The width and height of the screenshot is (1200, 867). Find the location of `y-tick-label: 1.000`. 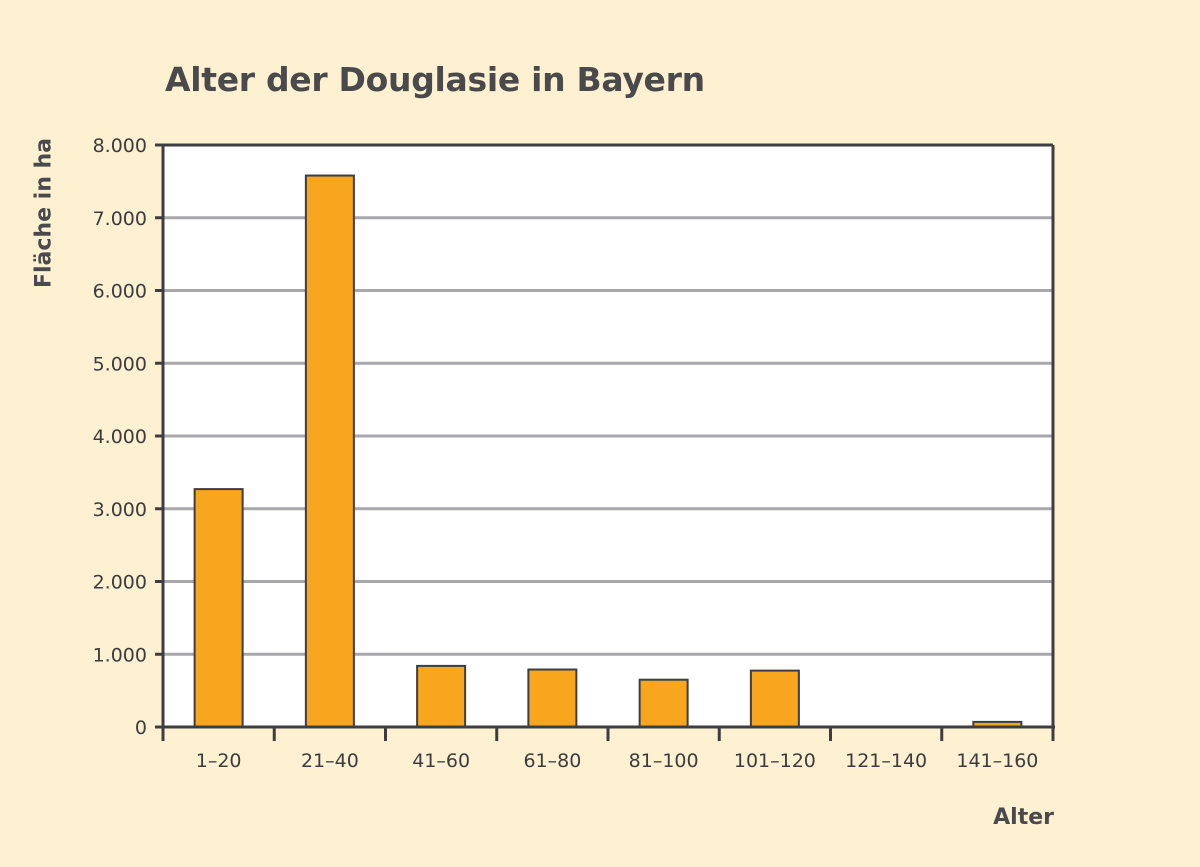

y-tick-label: 1.000 is located at coordinates (120, 655).